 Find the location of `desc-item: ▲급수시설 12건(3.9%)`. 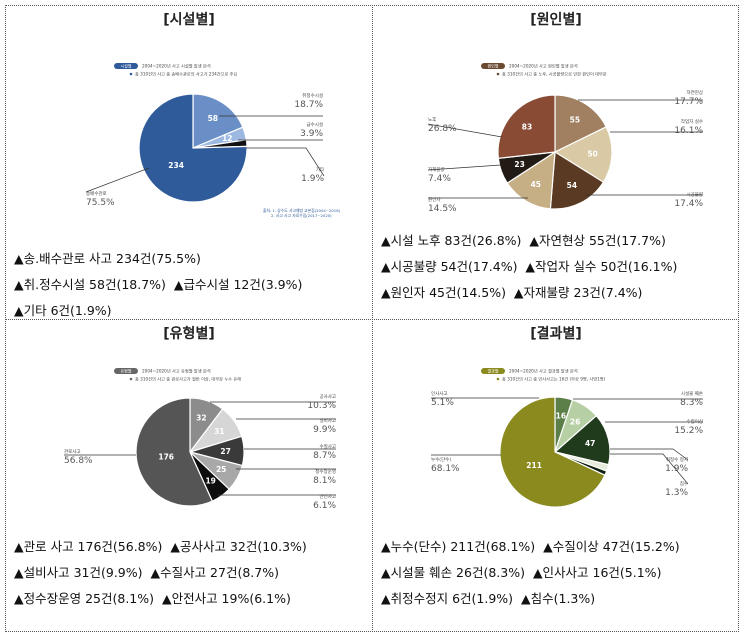

desc-item: ▲급수시설 12건(3.9%) is located at coordinates (238, 284).